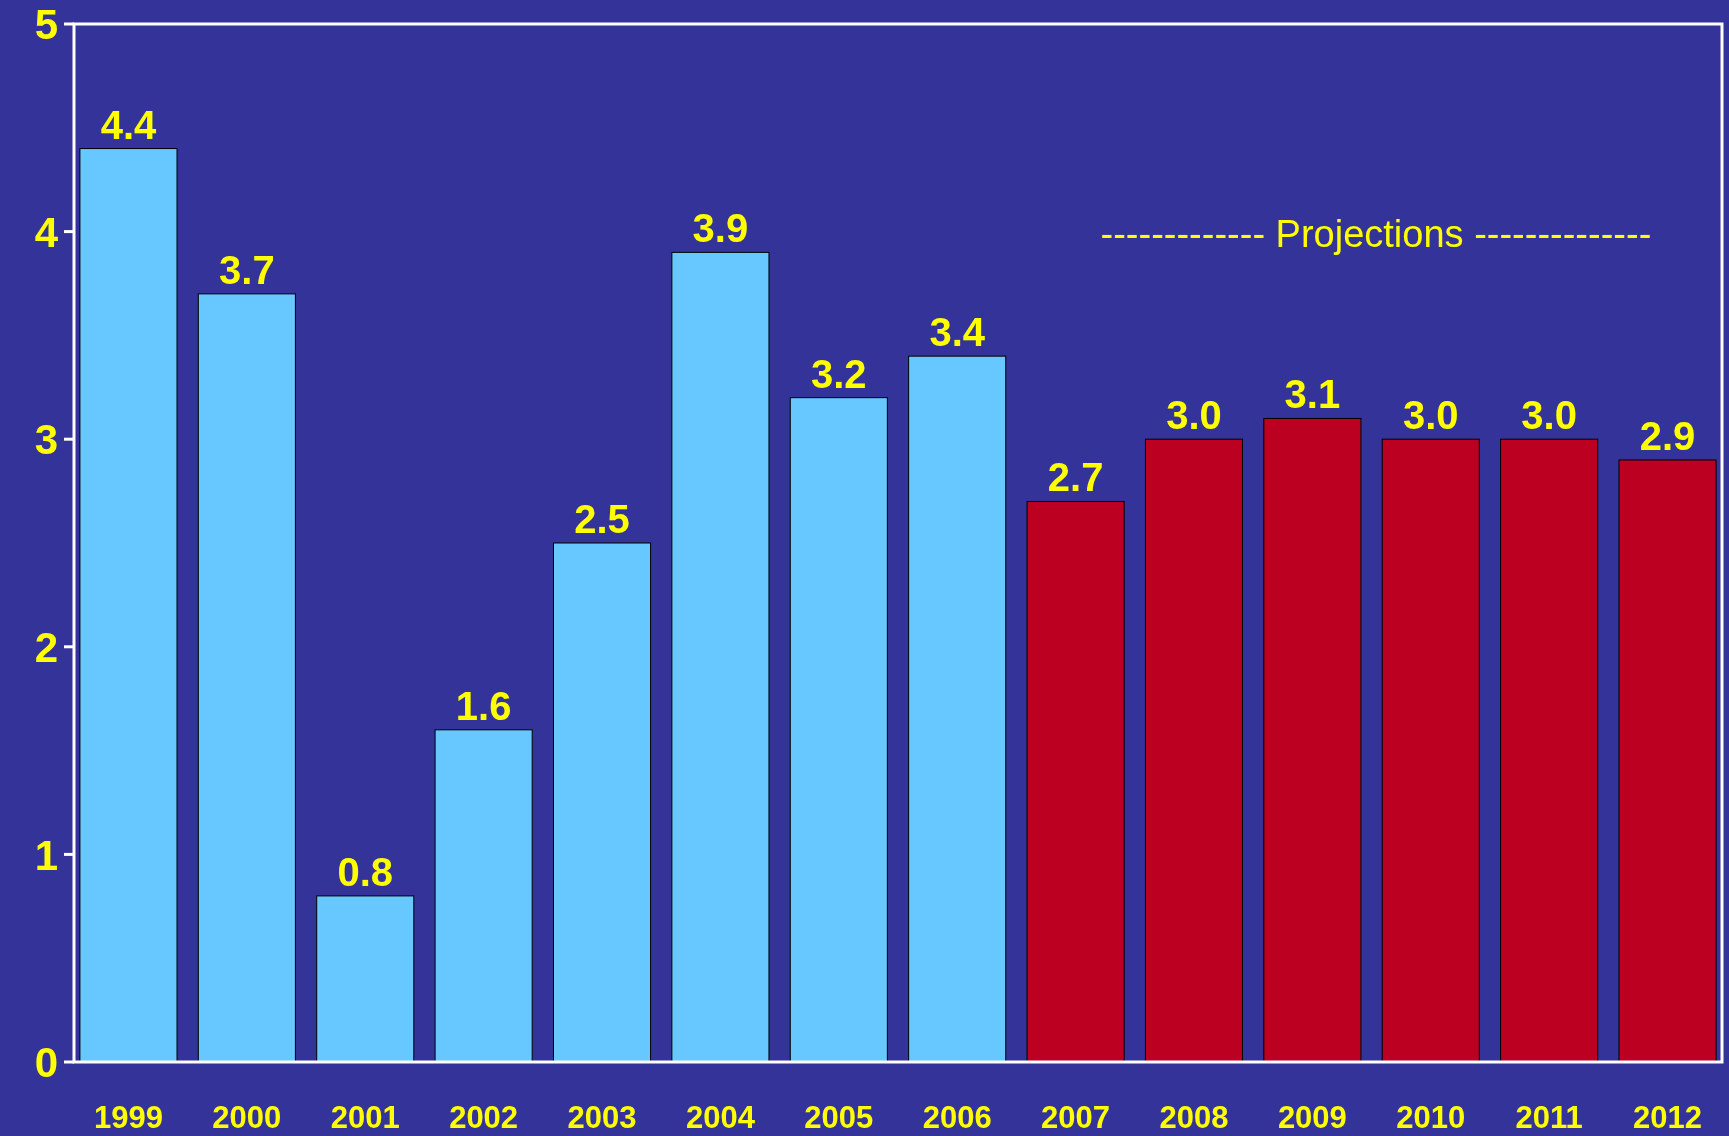  I want to click on x-tick-label: 2001, so click(365, 1117).